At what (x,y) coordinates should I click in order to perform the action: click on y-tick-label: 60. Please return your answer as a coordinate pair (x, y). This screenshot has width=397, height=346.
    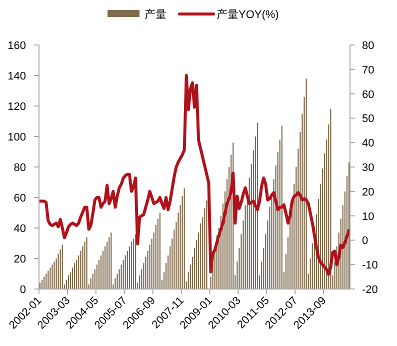
    Looking at the image, I should click on (20, 198).